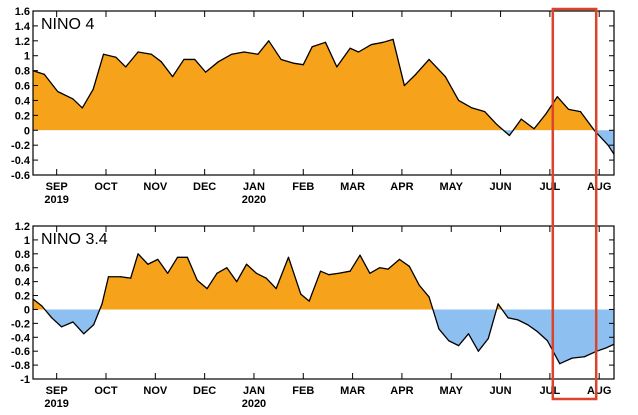 The width and height of the screenshot is (638, 415). What do you see at coordinates (204, 187) in the screenshot?
I see `nino4-xtick-label: DEC` at bounding box center [204, 187].